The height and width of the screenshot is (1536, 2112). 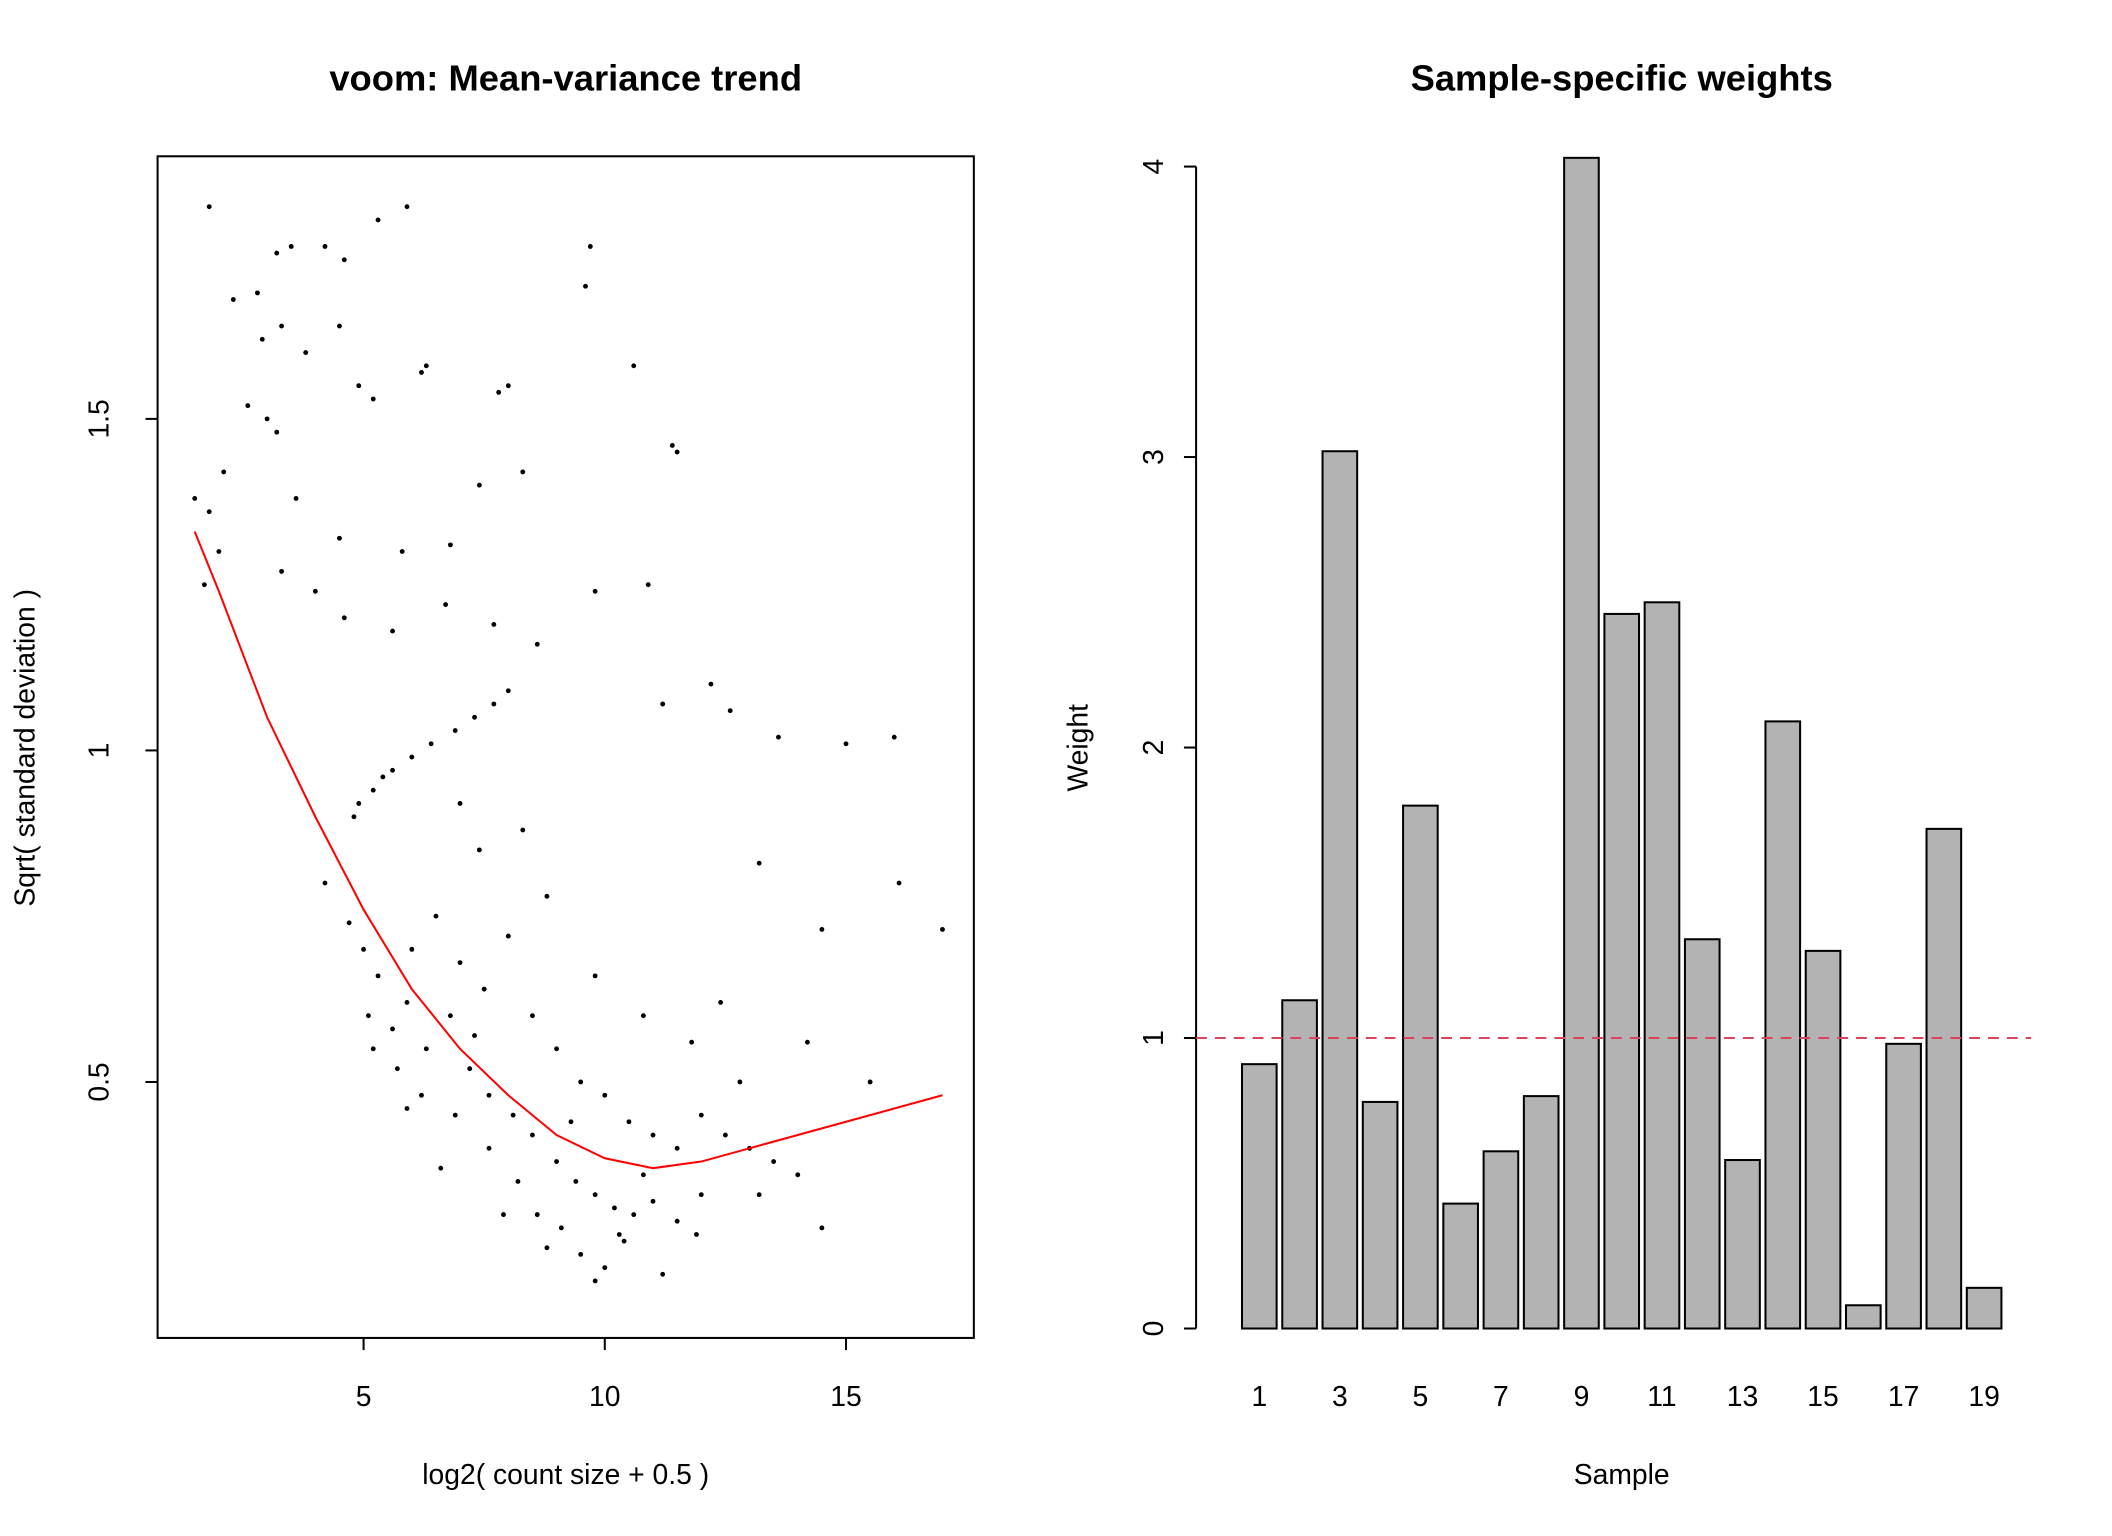 I want to click on y-axis-label: Sqrt( standard deviation ), so click(x=24, y=748).